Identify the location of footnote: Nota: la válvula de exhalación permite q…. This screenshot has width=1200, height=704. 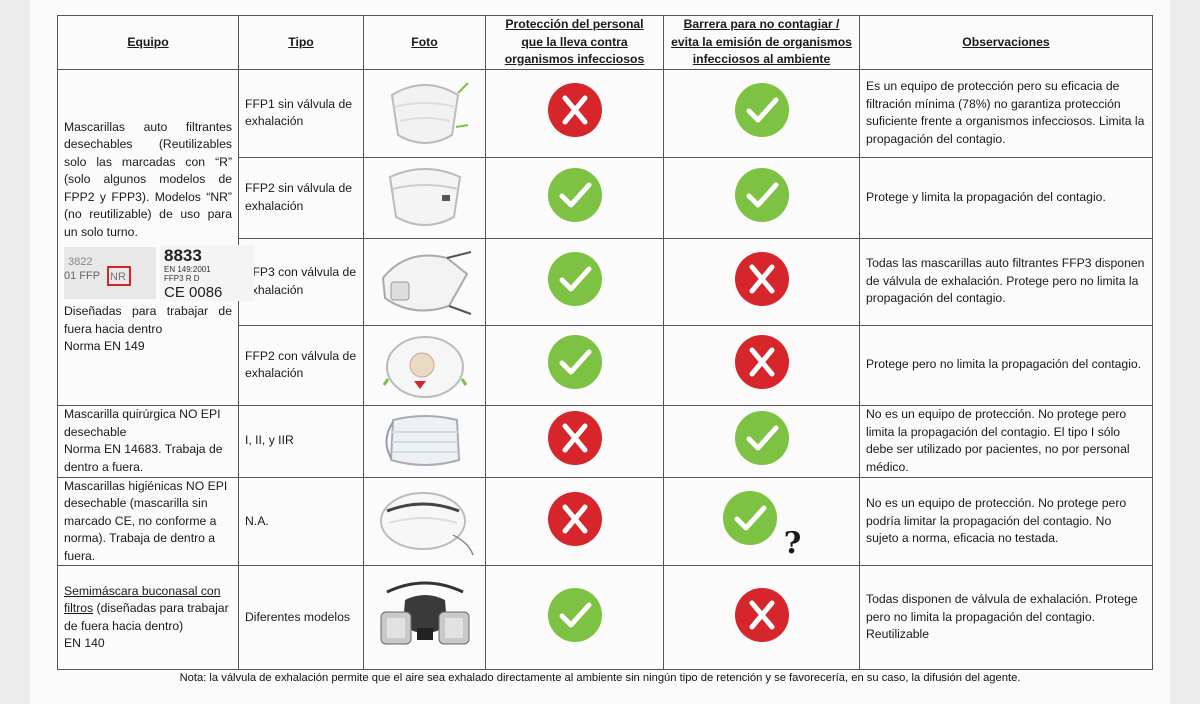
(600, 678).